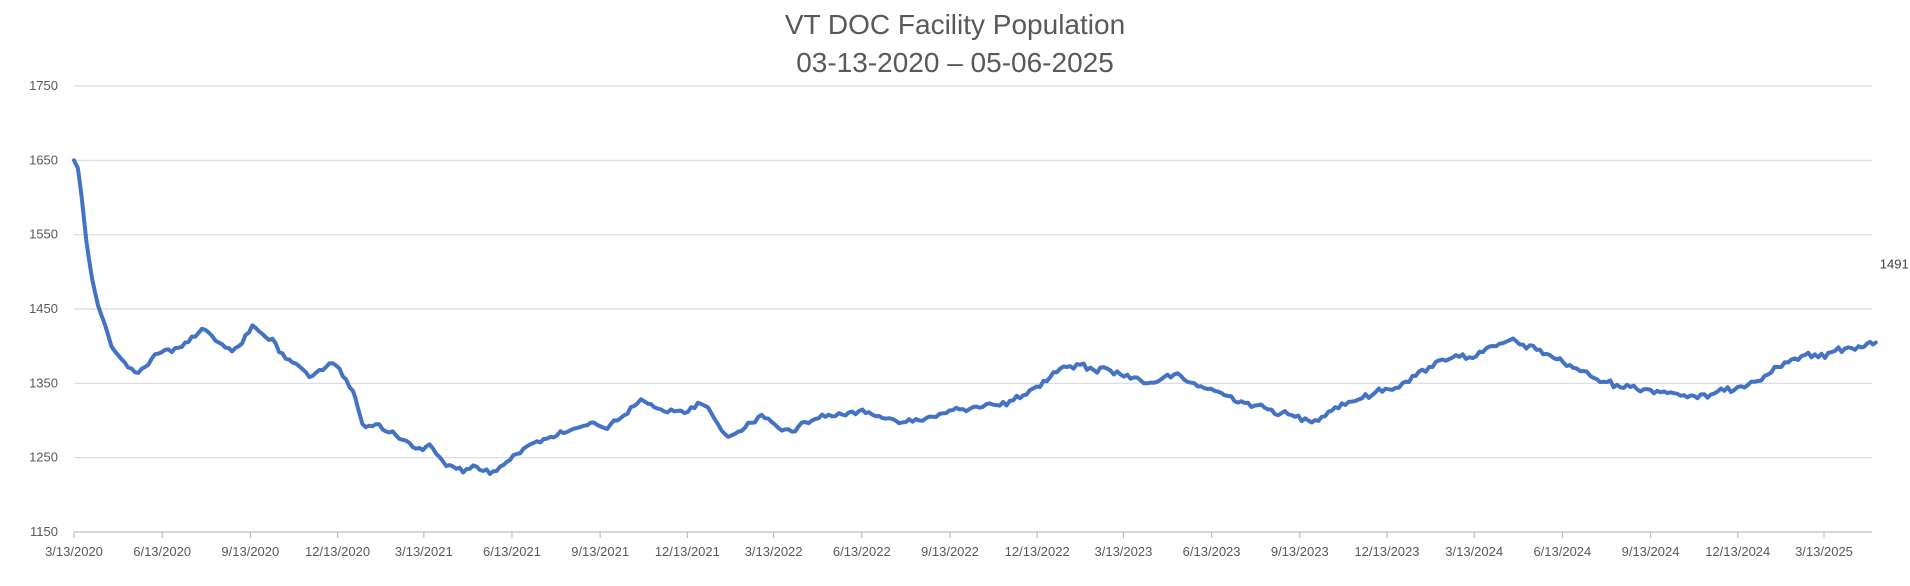 The height and width of the screenshot is (586, 1910). I want to click on y-tick-label: 1750, so click(43, 85).